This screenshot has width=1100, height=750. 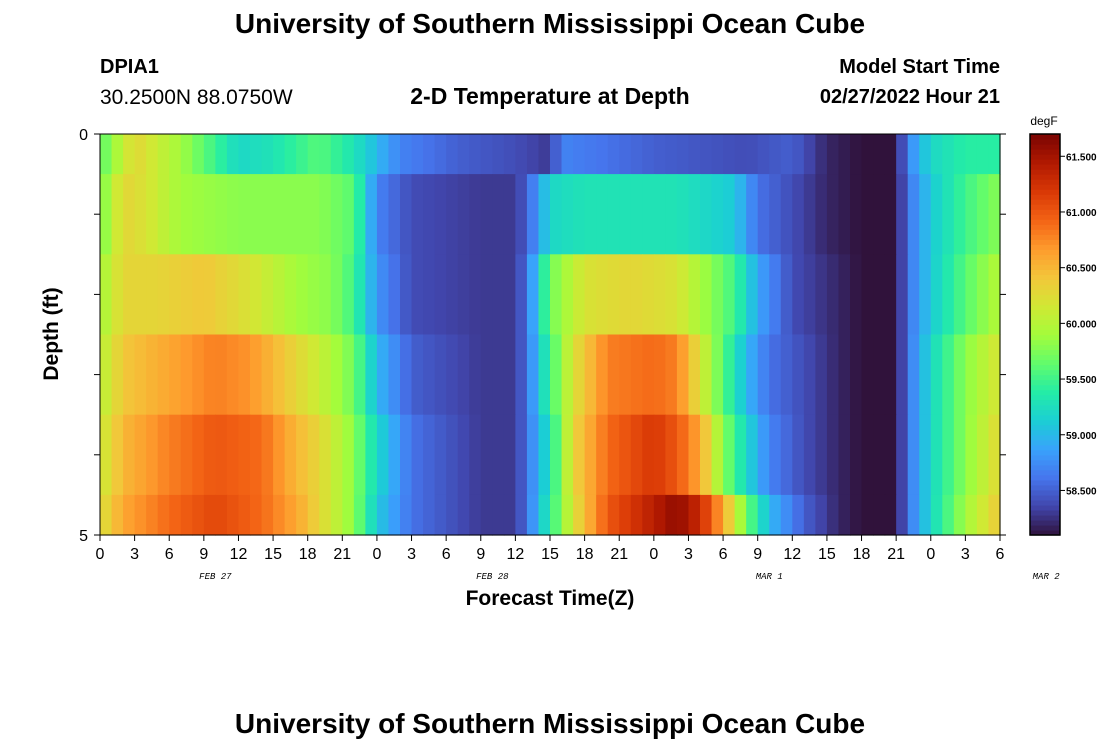 I want to click on colorbar-tick-label: 58.500, so click(x=1081, y=491).